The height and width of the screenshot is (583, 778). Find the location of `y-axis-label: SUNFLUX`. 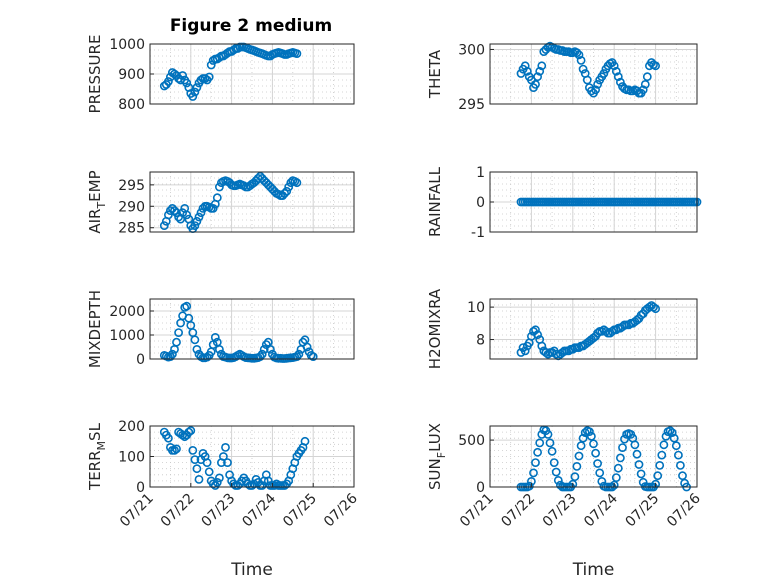

y-axis-label: SUNFLUX is located at coordinates (437, 456).